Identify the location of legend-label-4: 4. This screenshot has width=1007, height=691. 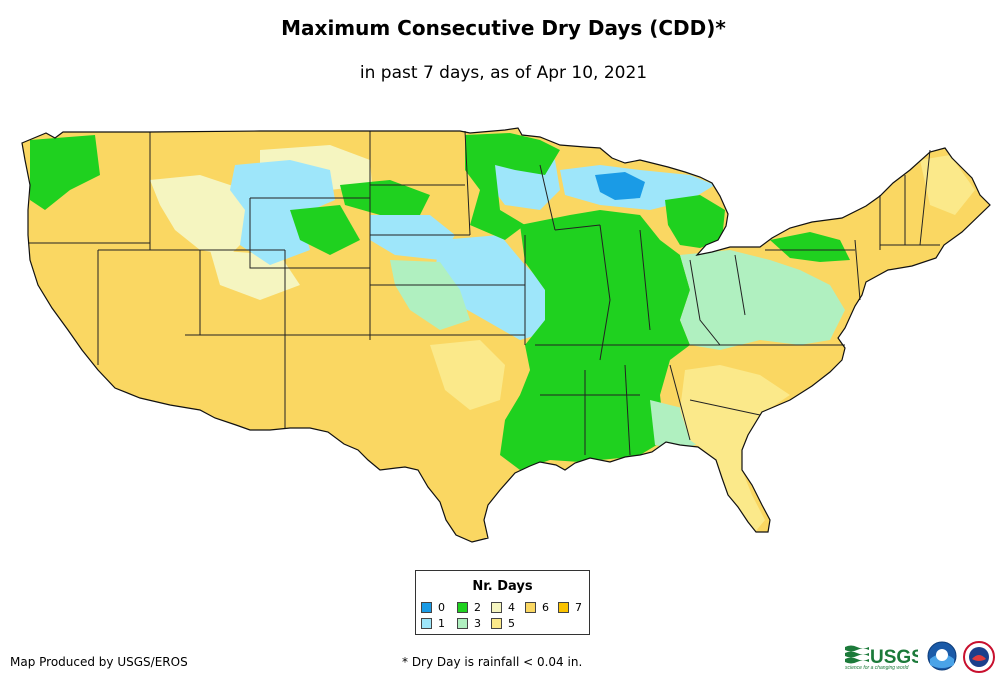
(511, 607).